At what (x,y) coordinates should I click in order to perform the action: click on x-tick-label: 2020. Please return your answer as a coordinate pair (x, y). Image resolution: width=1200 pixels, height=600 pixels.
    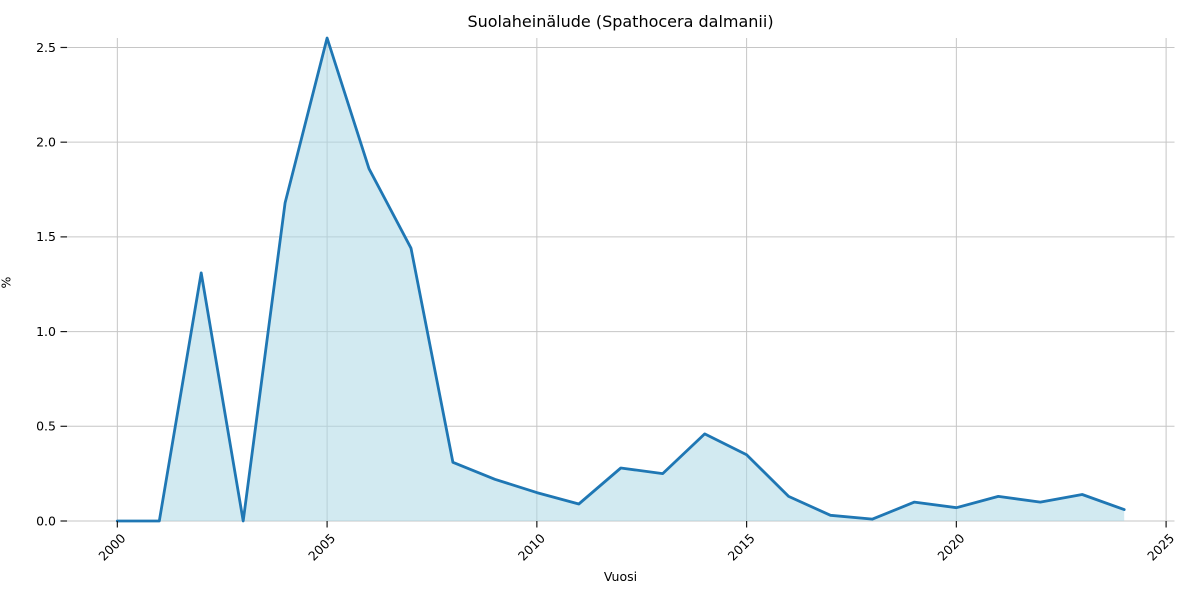
    Looking at the image, I should click on (950, 546).